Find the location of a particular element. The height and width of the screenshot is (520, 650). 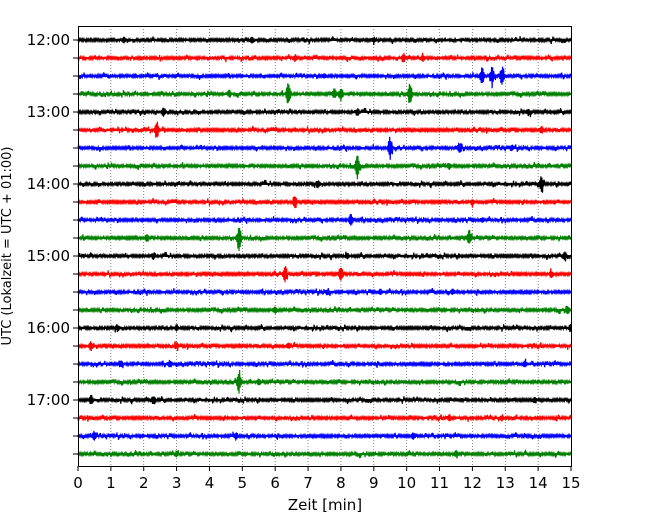

y-tick-label: 13:00 is located at coordinates (48, 112).